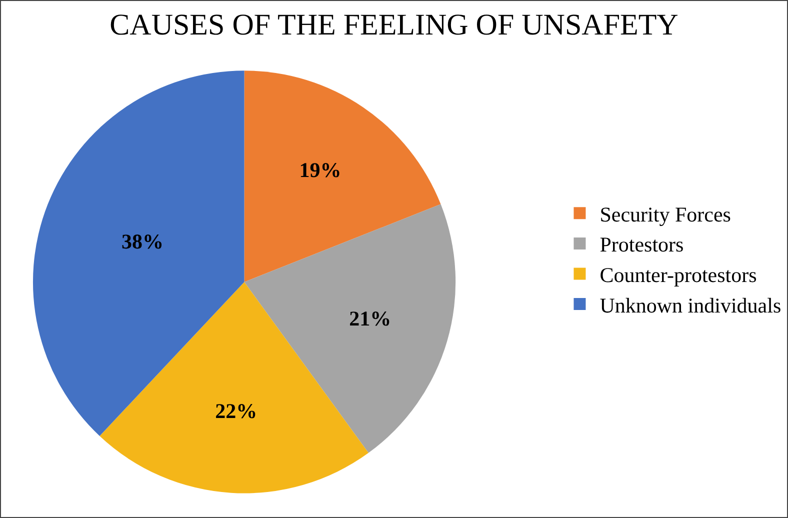 The width and height of the screenshot is (788, 518). What do you see at coordinates (370, 318) in the screenshot?
I see `data-label: 21%` at bounding box center [370, 318].